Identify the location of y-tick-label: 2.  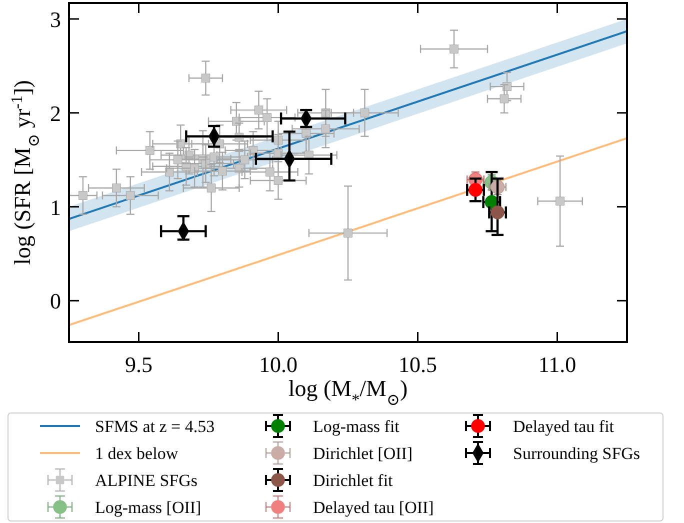
(55, 113).